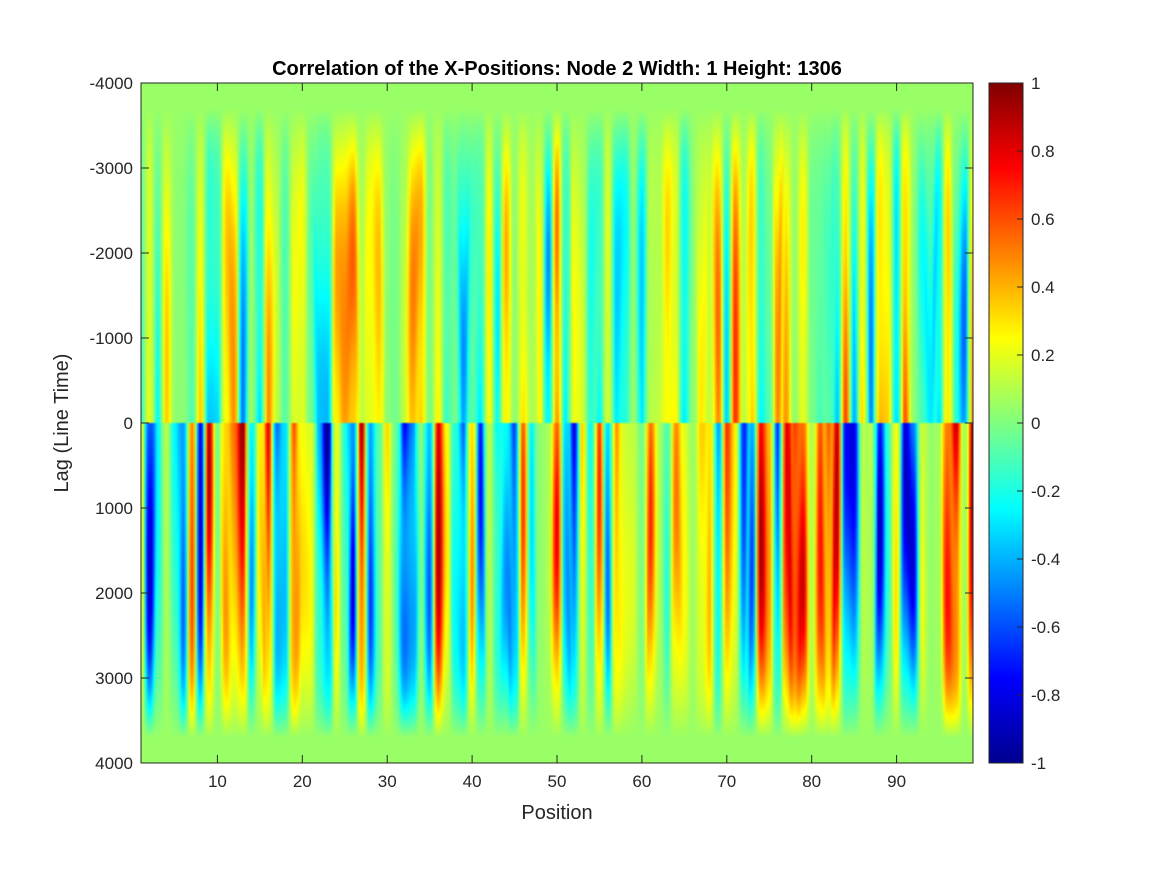 The width and height of the screenshot is (1167, 875). I want to click on y-tick-label: -2000, so click(111, 253).